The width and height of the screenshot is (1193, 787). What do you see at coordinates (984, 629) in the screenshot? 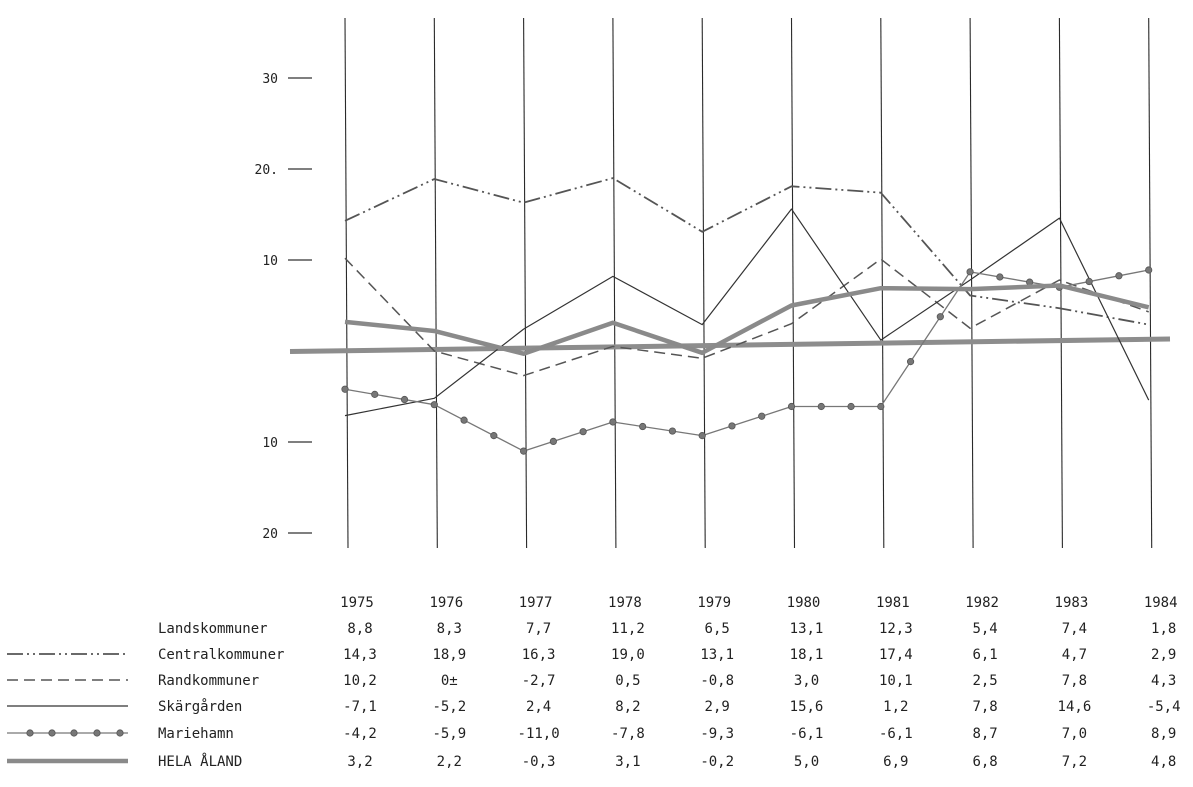
I see `data-label-0-1982: 5,4` at bounding box center [984, 629].